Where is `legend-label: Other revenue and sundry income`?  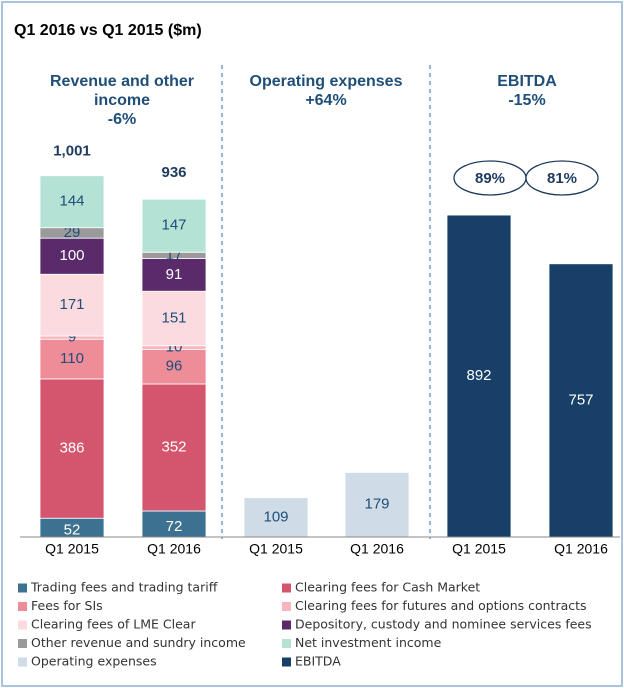 legend-label: Other revenue and sundry income is located at coordinates (138, 642).